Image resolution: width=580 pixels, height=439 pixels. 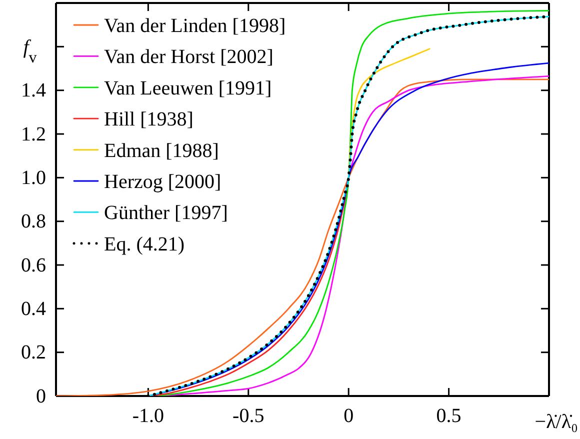 What do you see at coordinates (188, 88) in the screenshot?
I see `legend-label: Van Leeuwen [1991]` at bounding box center [188, 88].